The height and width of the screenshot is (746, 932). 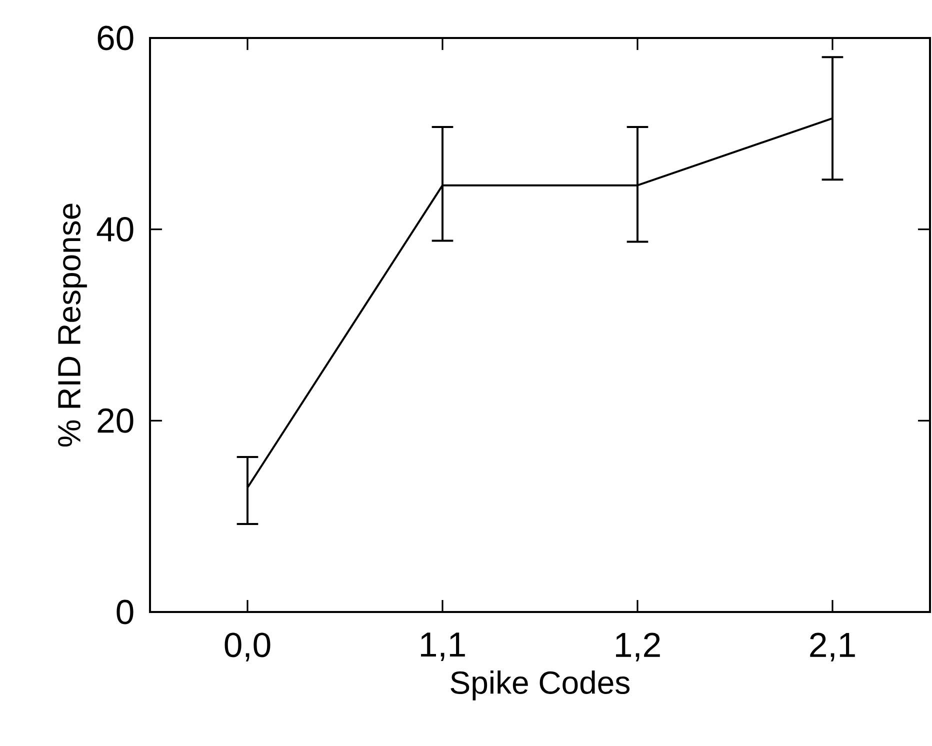 What do you see at coordinates (125, 612) in the screenshot?
I see `y-tick-label: 0` at bounding box center [125, 612].